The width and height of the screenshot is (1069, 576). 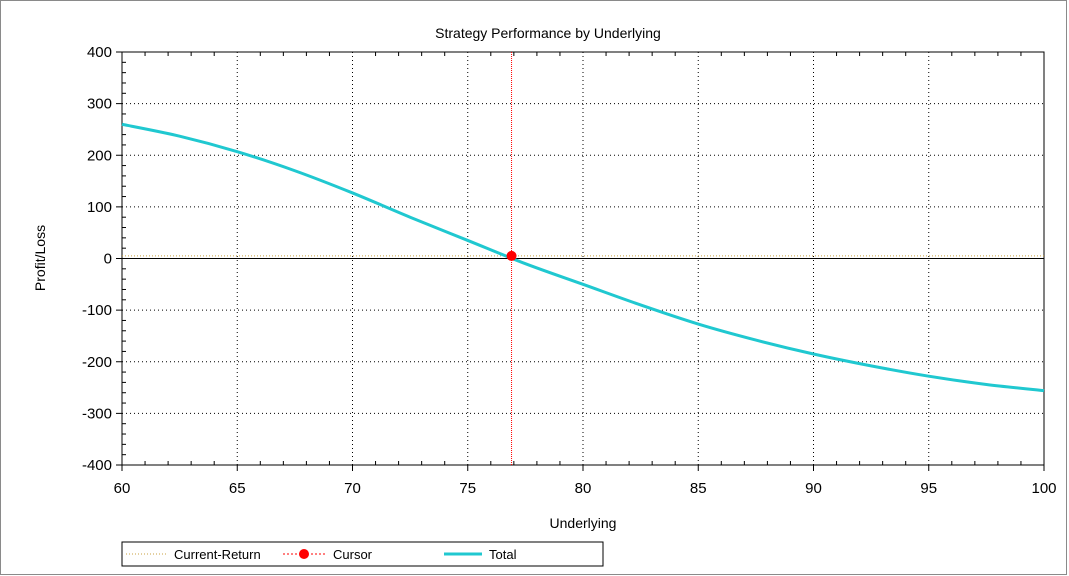 I want to click on cursor-marker, so click(x=511, y=255).